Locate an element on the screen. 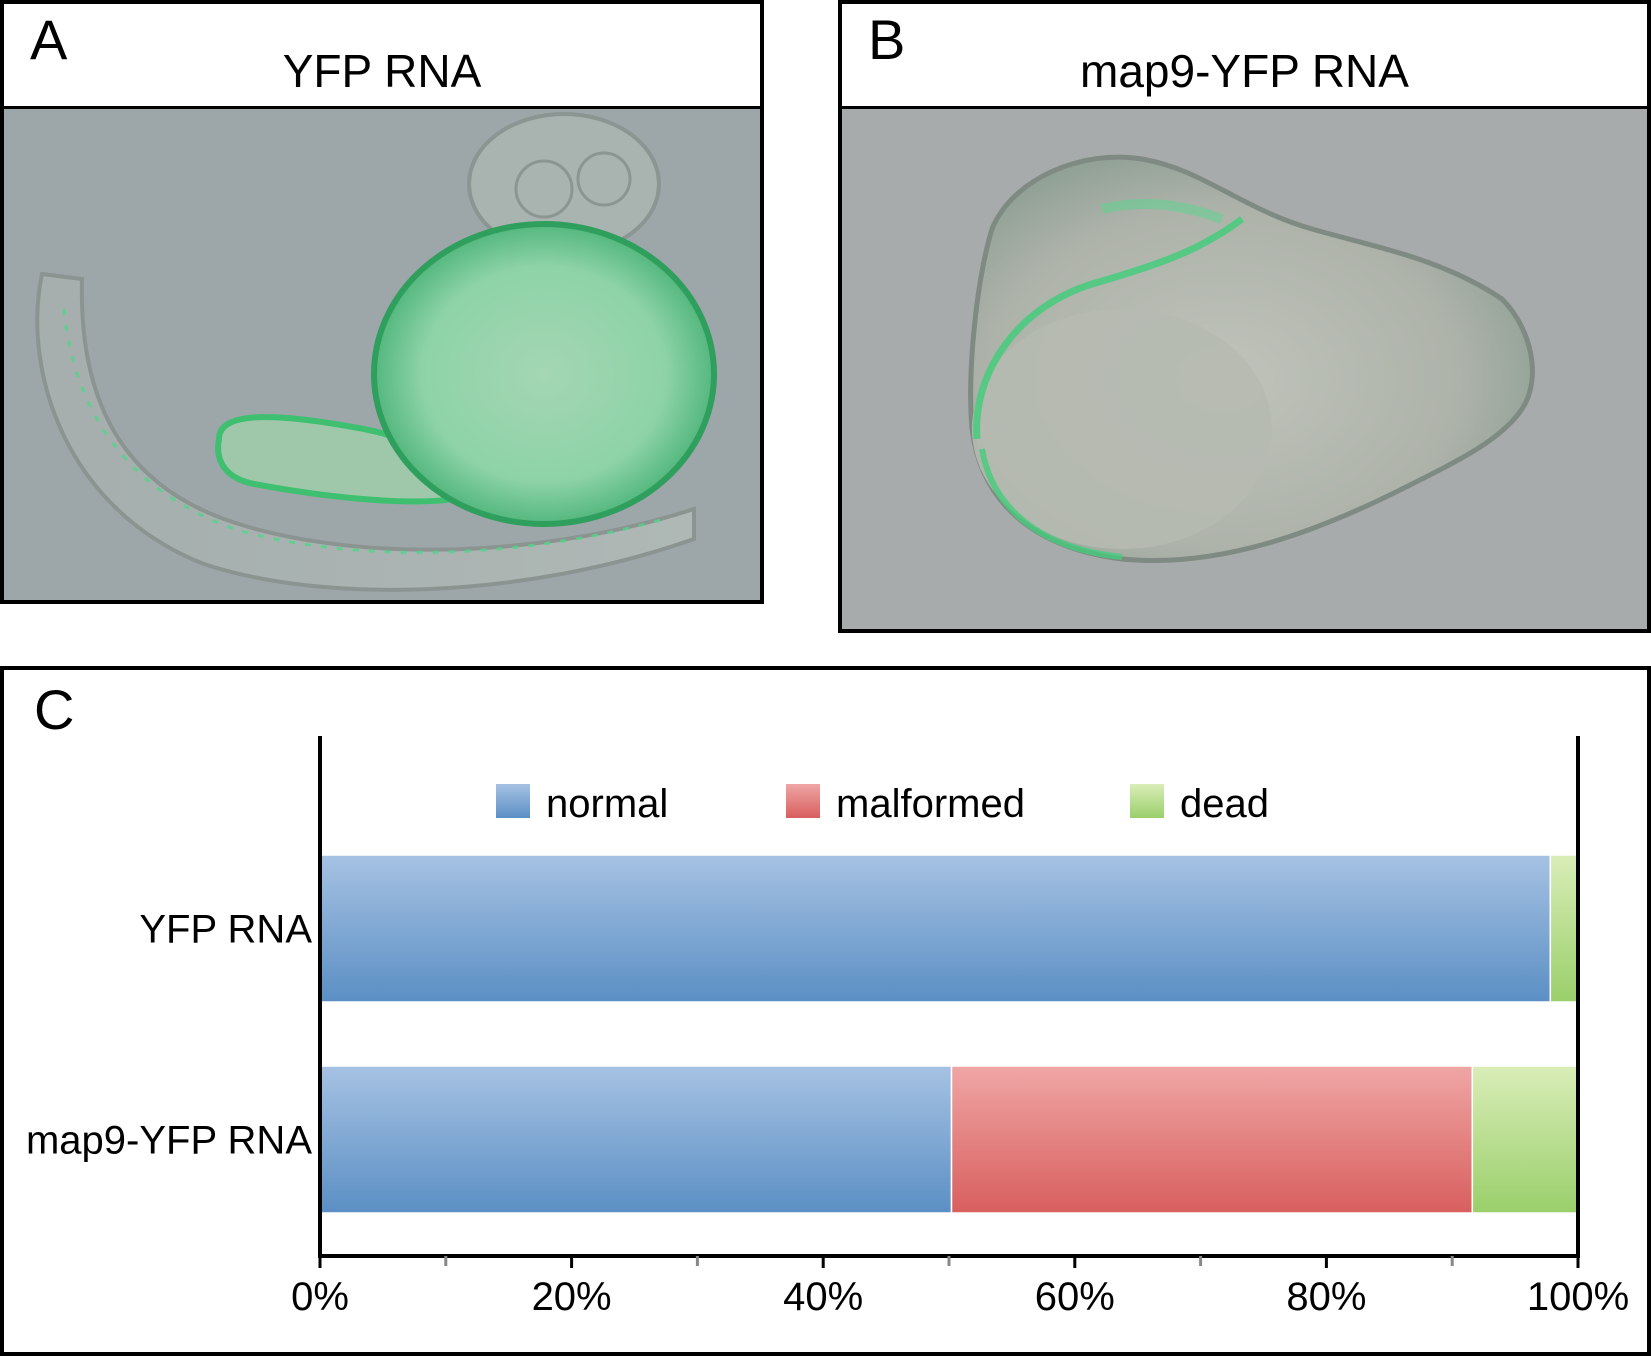 This screenshot has width=1651, height=1356. panel-a-caption: YFP RNA is located at coordinates (382, 71).